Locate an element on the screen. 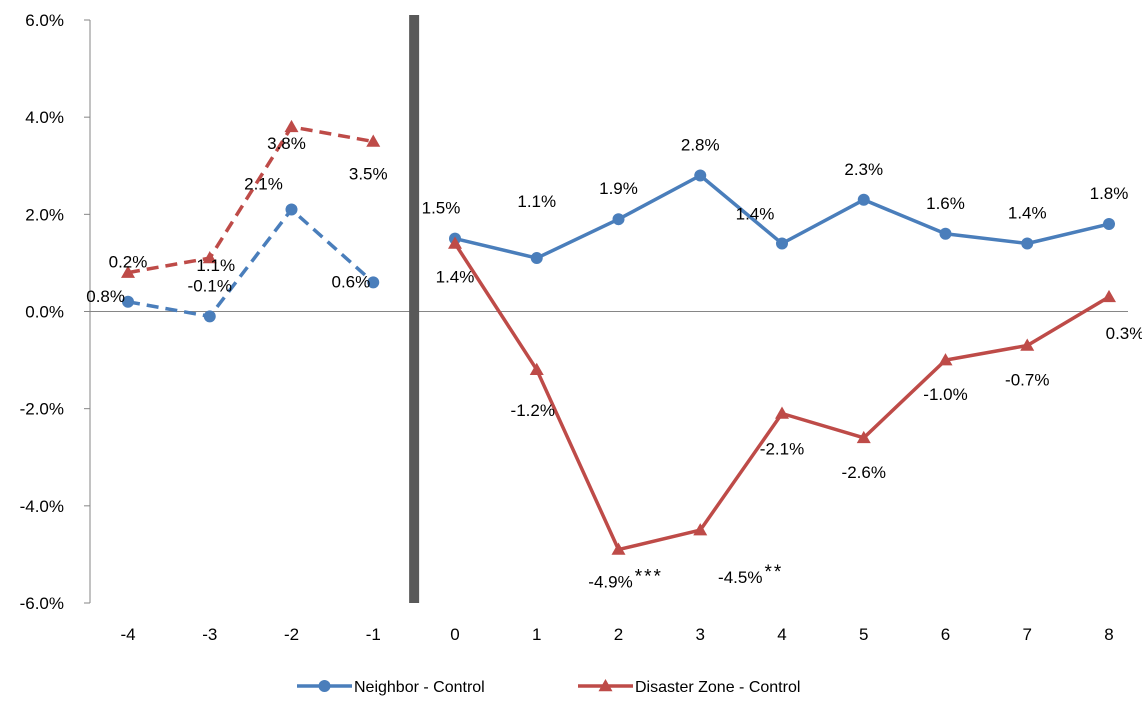 The image size is (1142, 714). y-tick-label: 4.0% is located at coordinates (44, 117).